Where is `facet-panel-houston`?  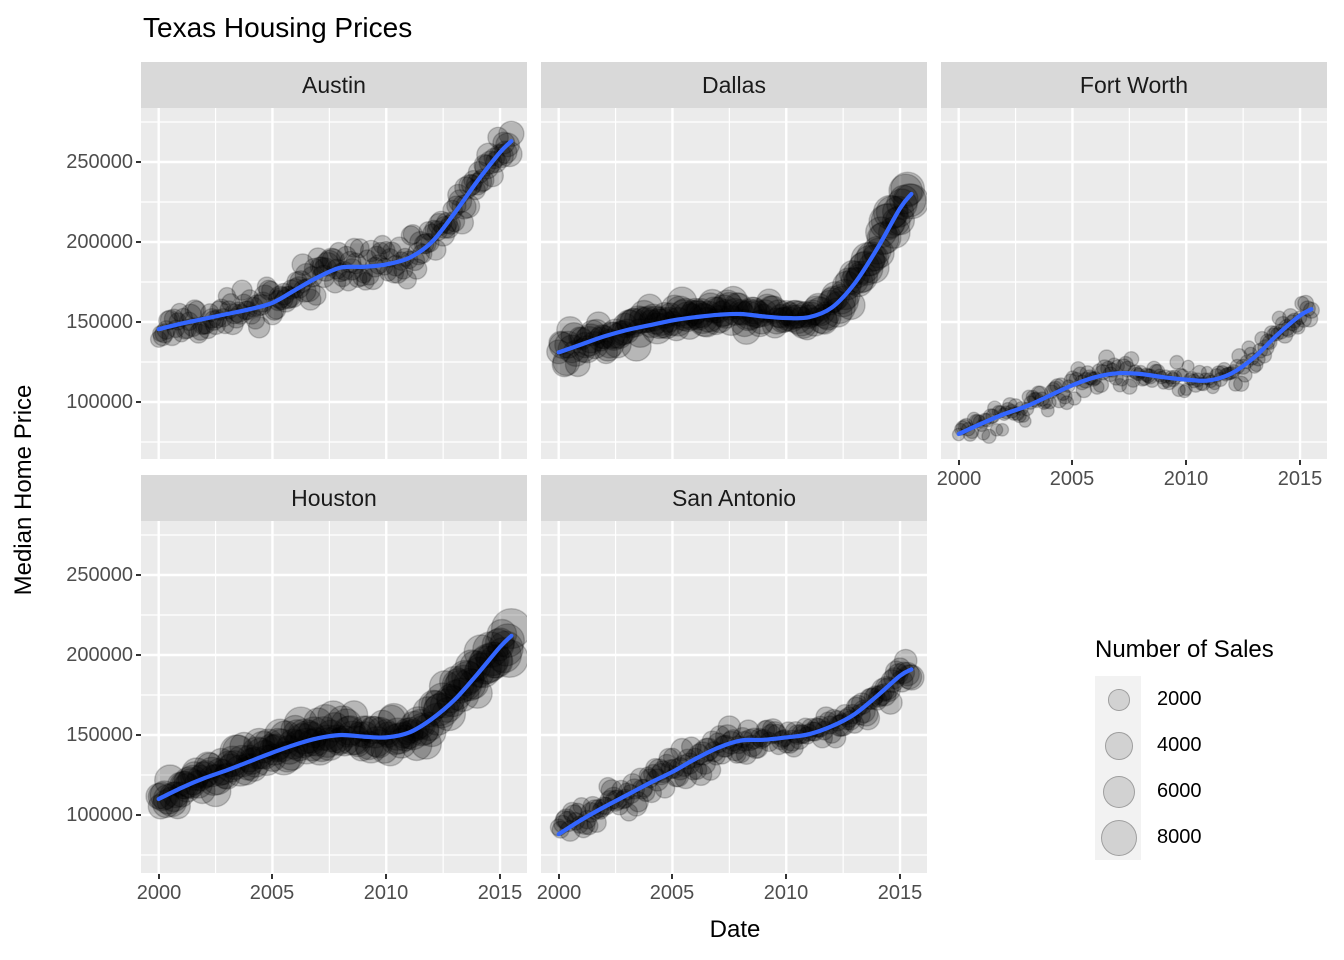 facet-panel-houston is located at coordinates (334, 697).